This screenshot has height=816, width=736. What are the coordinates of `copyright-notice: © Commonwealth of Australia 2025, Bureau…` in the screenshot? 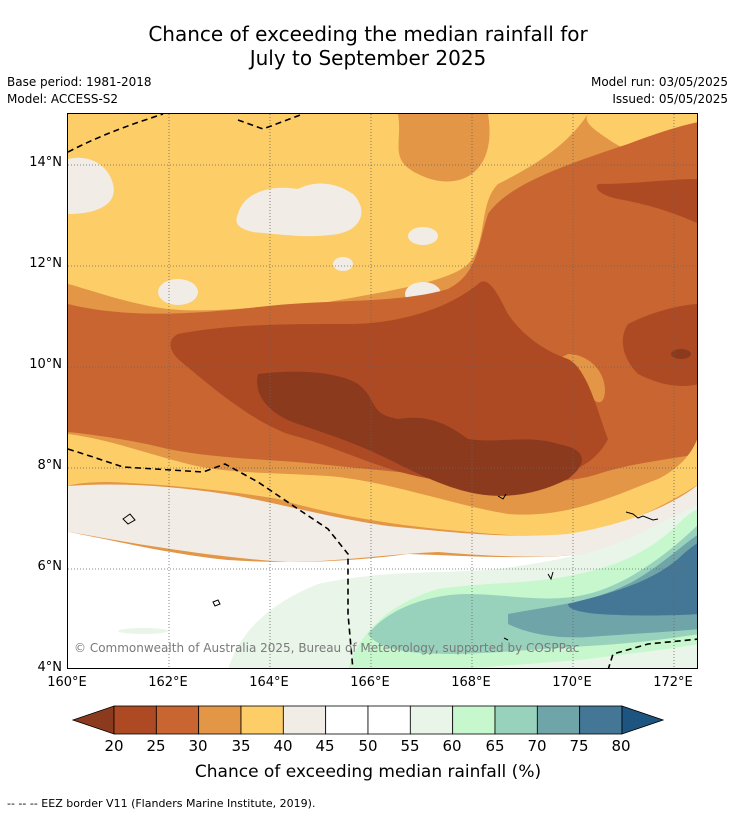 It's located at (327, 648).